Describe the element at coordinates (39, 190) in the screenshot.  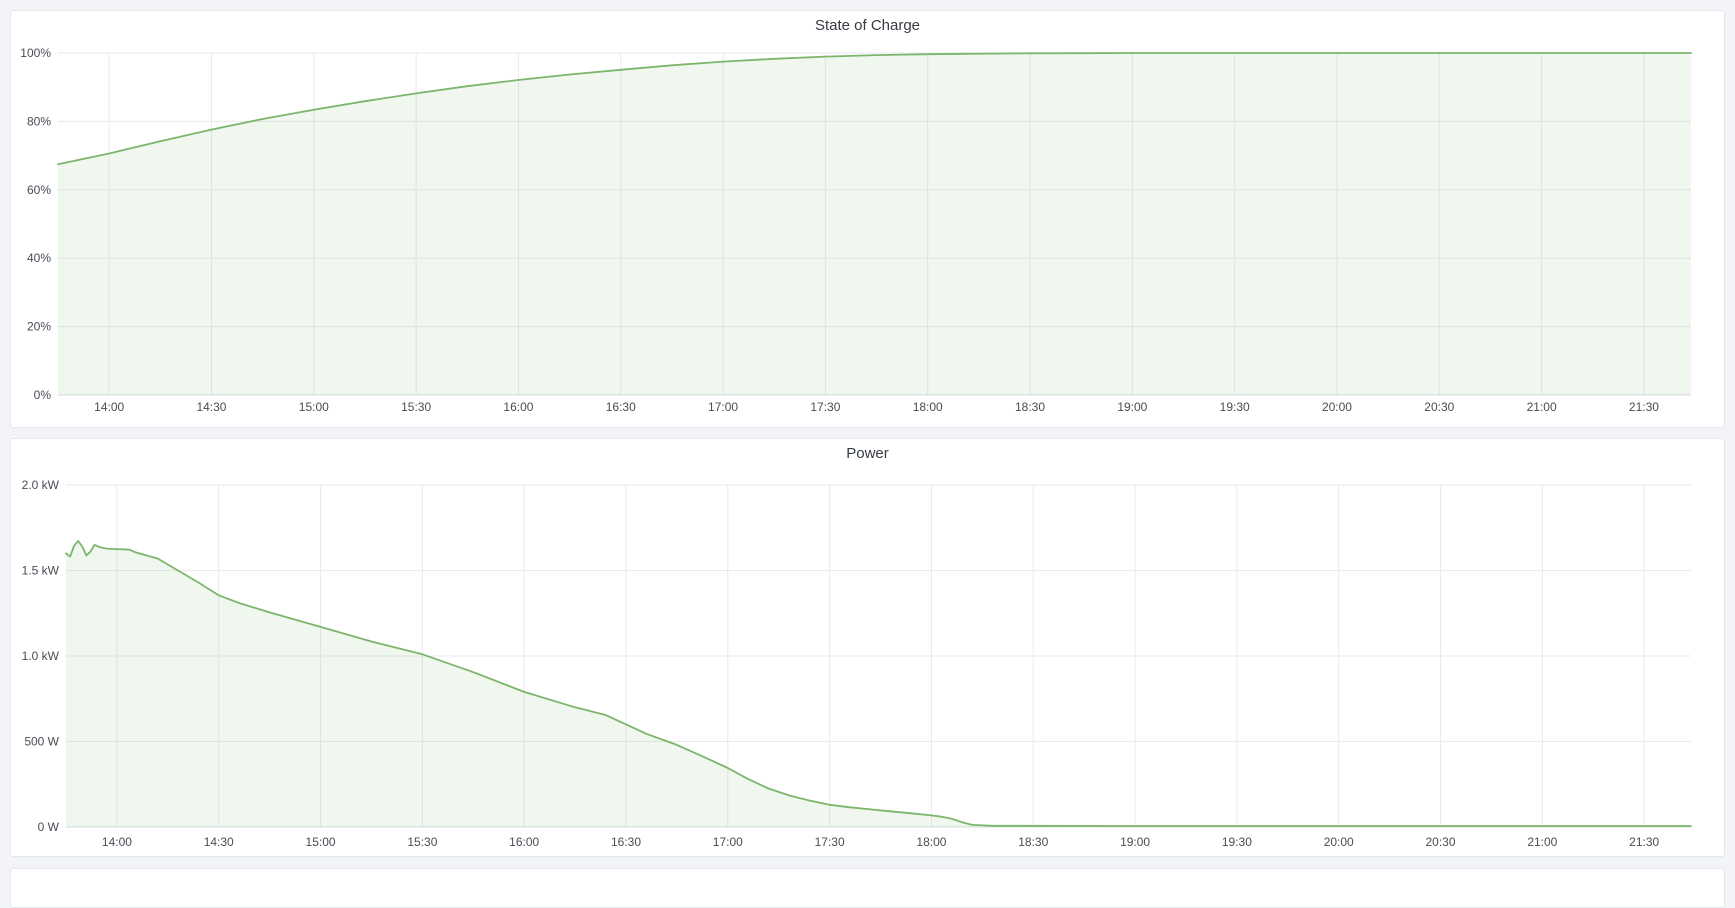
I see `y-axis-tick-label: 60%` at that location.